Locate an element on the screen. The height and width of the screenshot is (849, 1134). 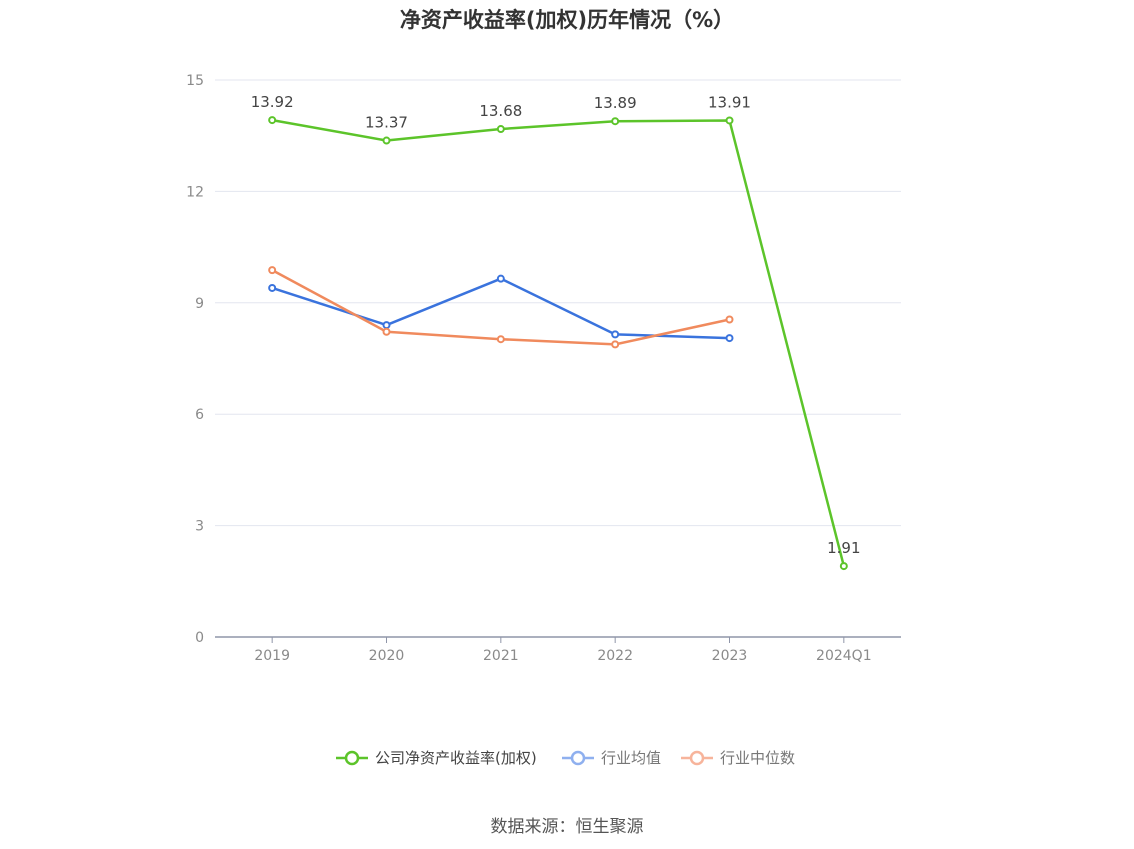
x-tick-label: 2022 is located at coordinates (615, 656).